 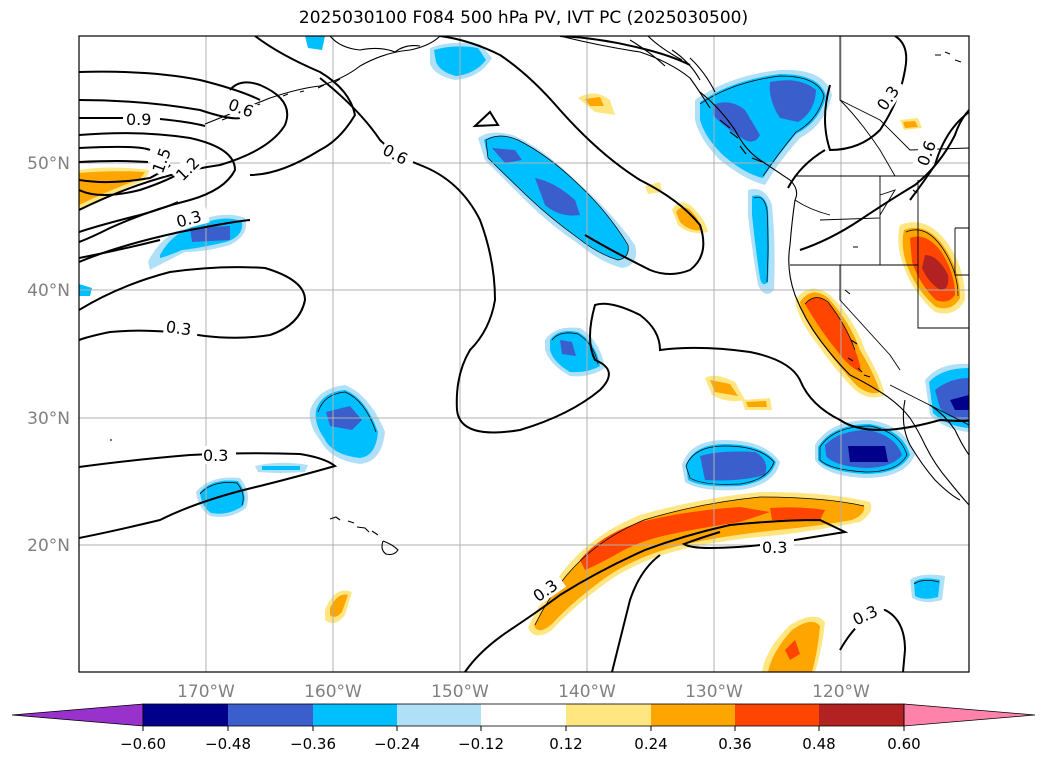 I want to click on colorbar-tick-label: 0.36, so click(x=734, y=744).